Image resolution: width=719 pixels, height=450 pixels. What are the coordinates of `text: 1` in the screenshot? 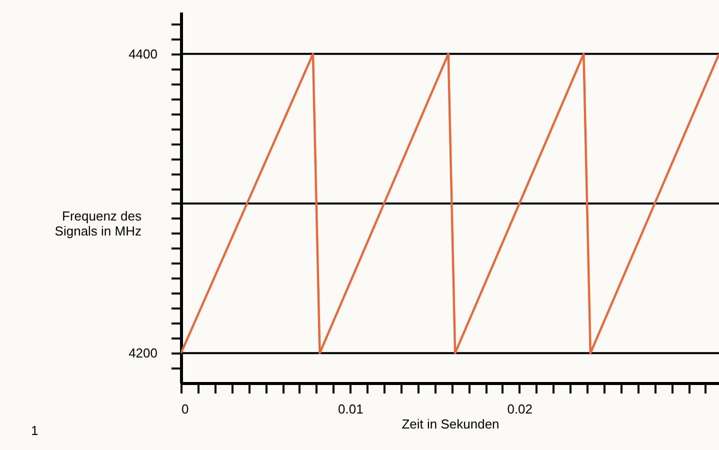 It's located at (34, 430).